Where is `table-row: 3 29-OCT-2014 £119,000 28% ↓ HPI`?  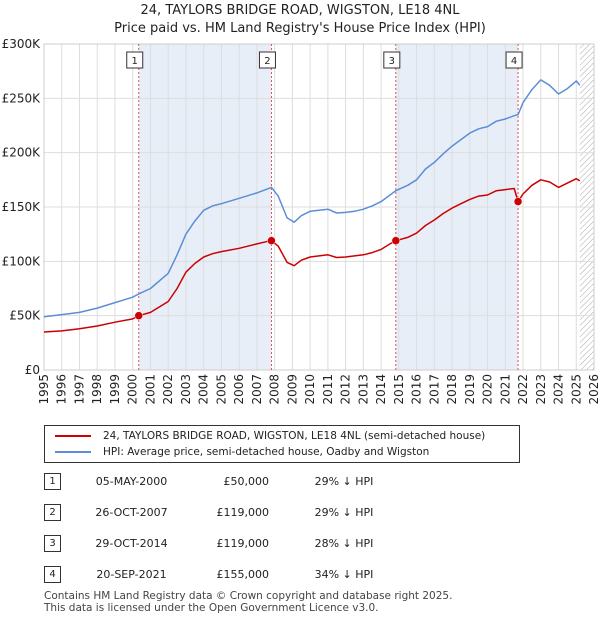
table-row: 3 29-OCT-2014 £119,000 28% ↓ HPI is located at coordinates (304, 545).